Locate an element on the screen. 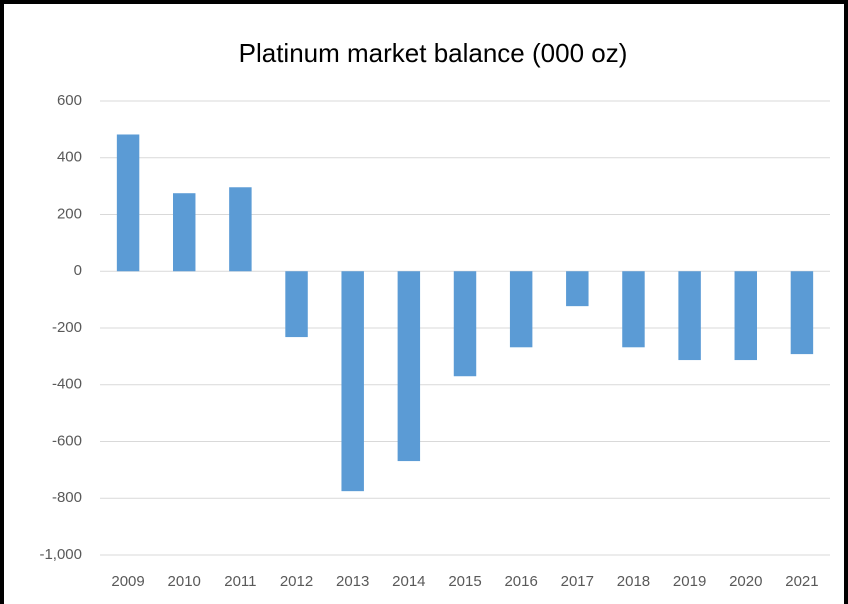  y-tick-label: -800 is located at coordinates (67, 497).